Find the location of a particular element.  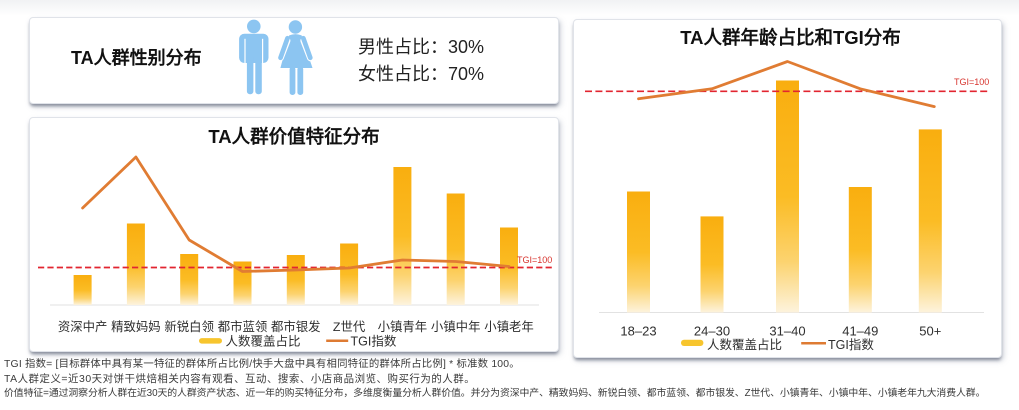

svg-text: 精致妈妈 is located at coordinates (136, 327).